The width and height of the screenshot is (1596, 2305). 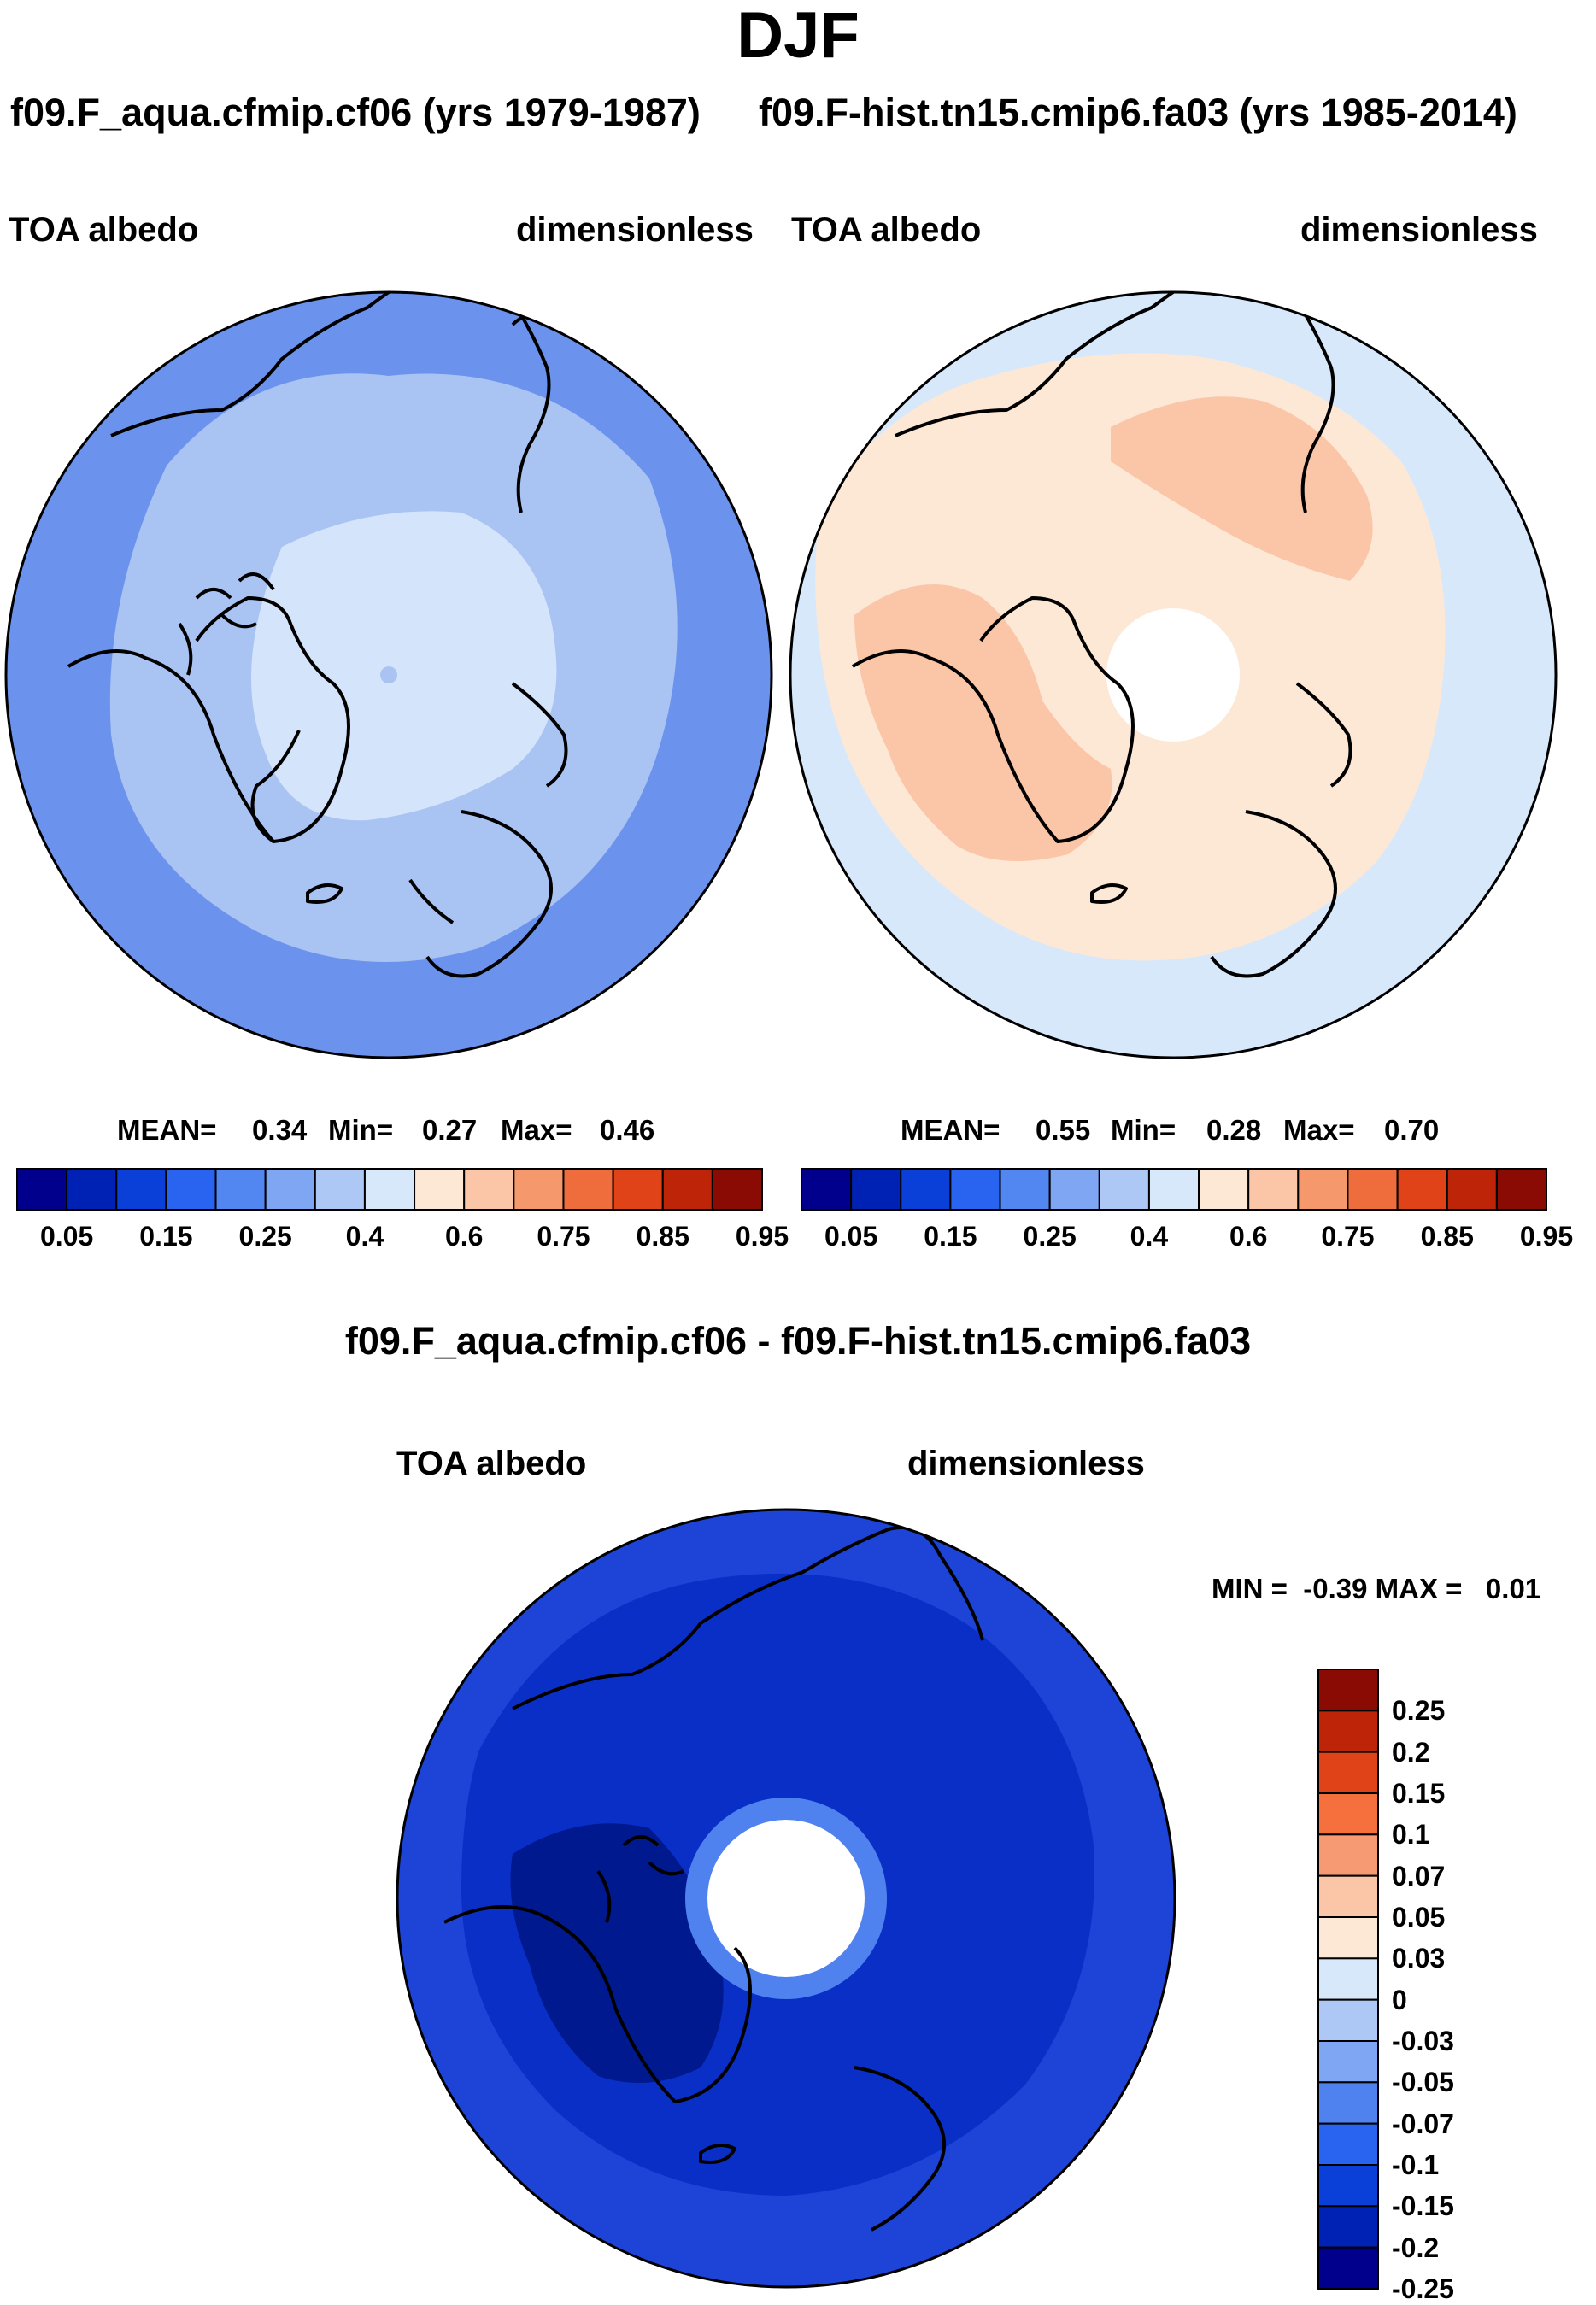 What do you see at coordinates (1423, 2288) in the screenshot?
I see `colorbar-tick-label: -0.25` at bounding box center [1423, 2288].